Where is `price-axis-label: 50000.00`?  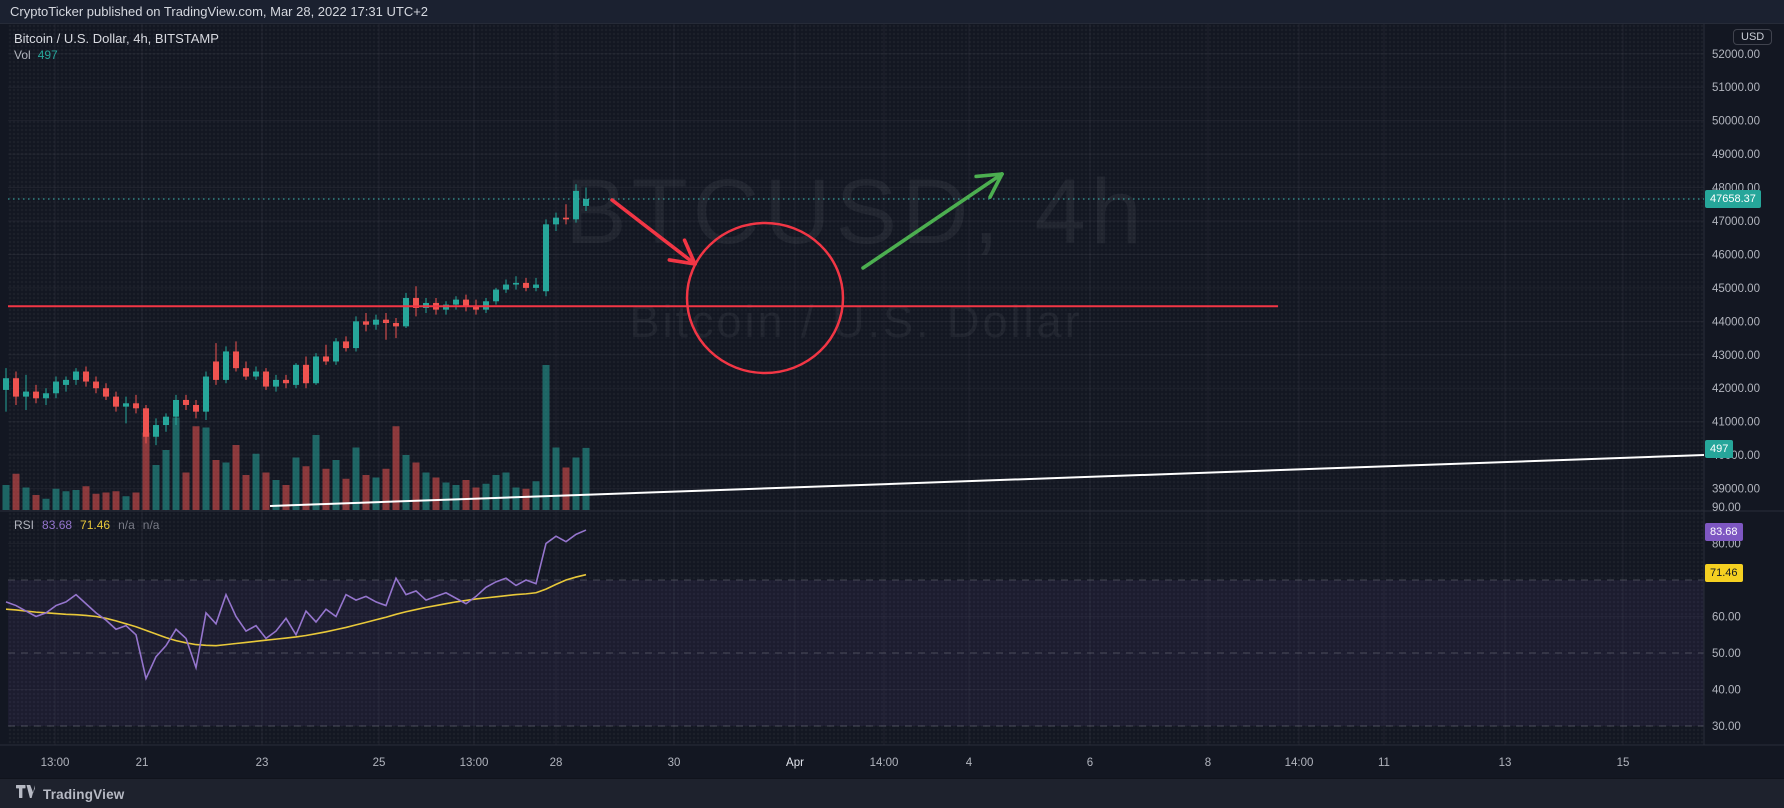
price-axis-label: 50000.00 is located at coordinates (1736, 122).